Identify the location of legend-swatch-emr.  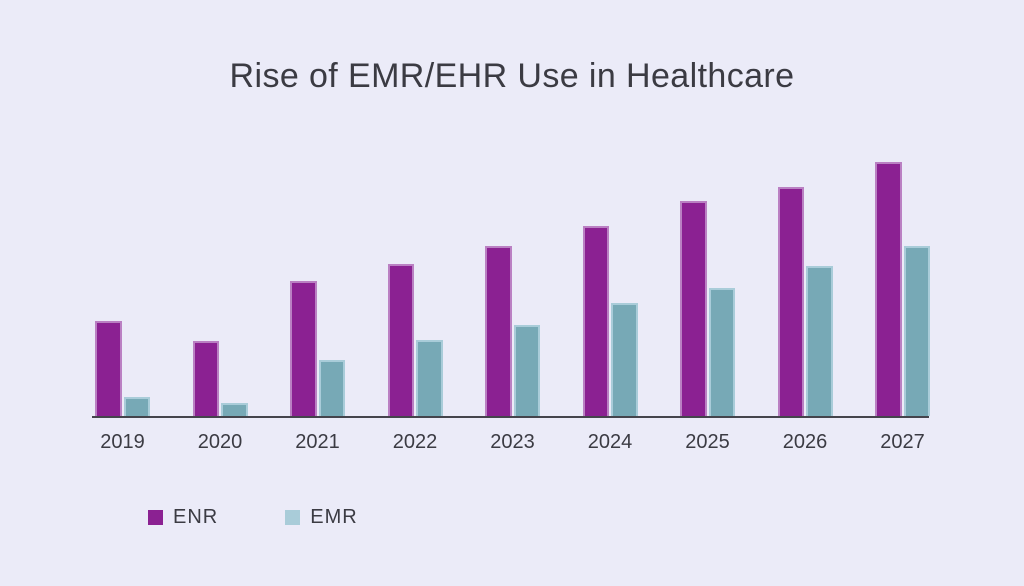
(293, 517).